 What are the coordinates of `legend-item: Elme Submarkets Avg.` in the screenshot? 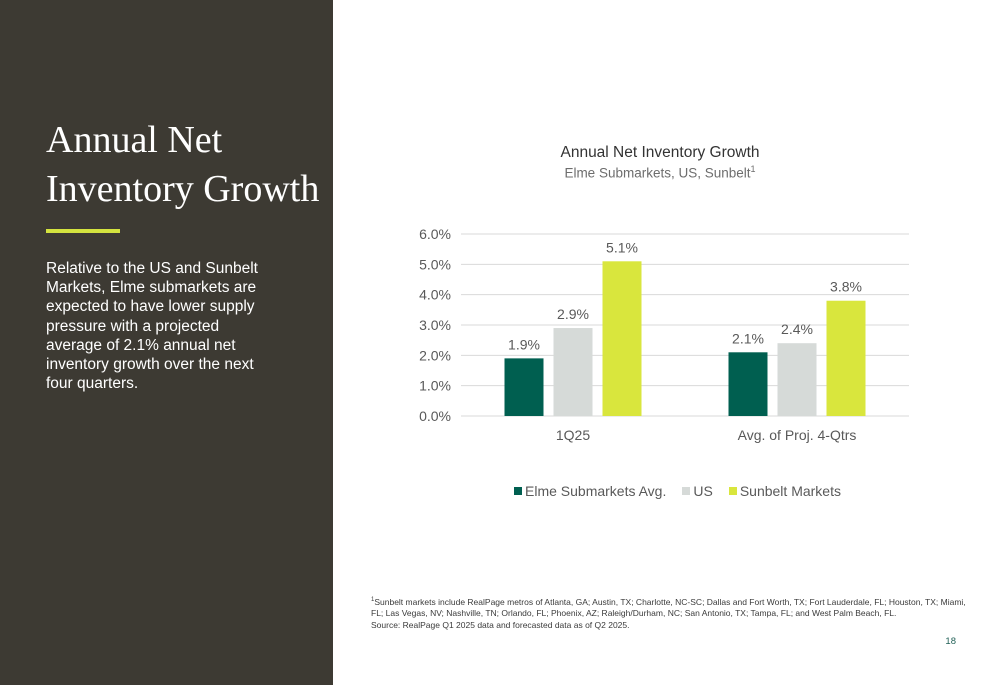 It's located at (590, 491).